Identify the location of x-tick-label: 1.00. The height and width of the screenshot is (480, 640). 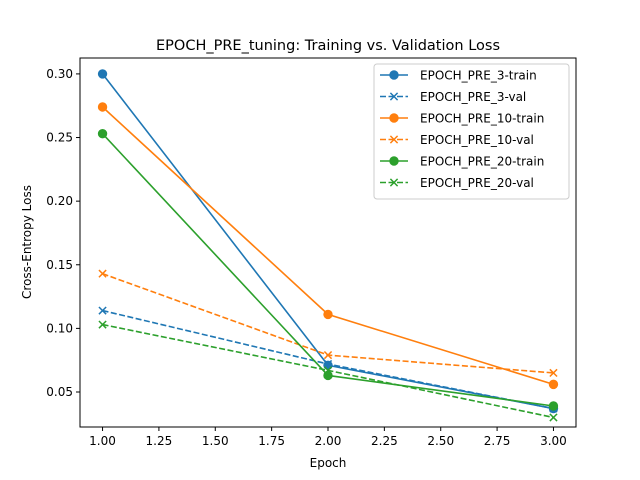
(102, 441).